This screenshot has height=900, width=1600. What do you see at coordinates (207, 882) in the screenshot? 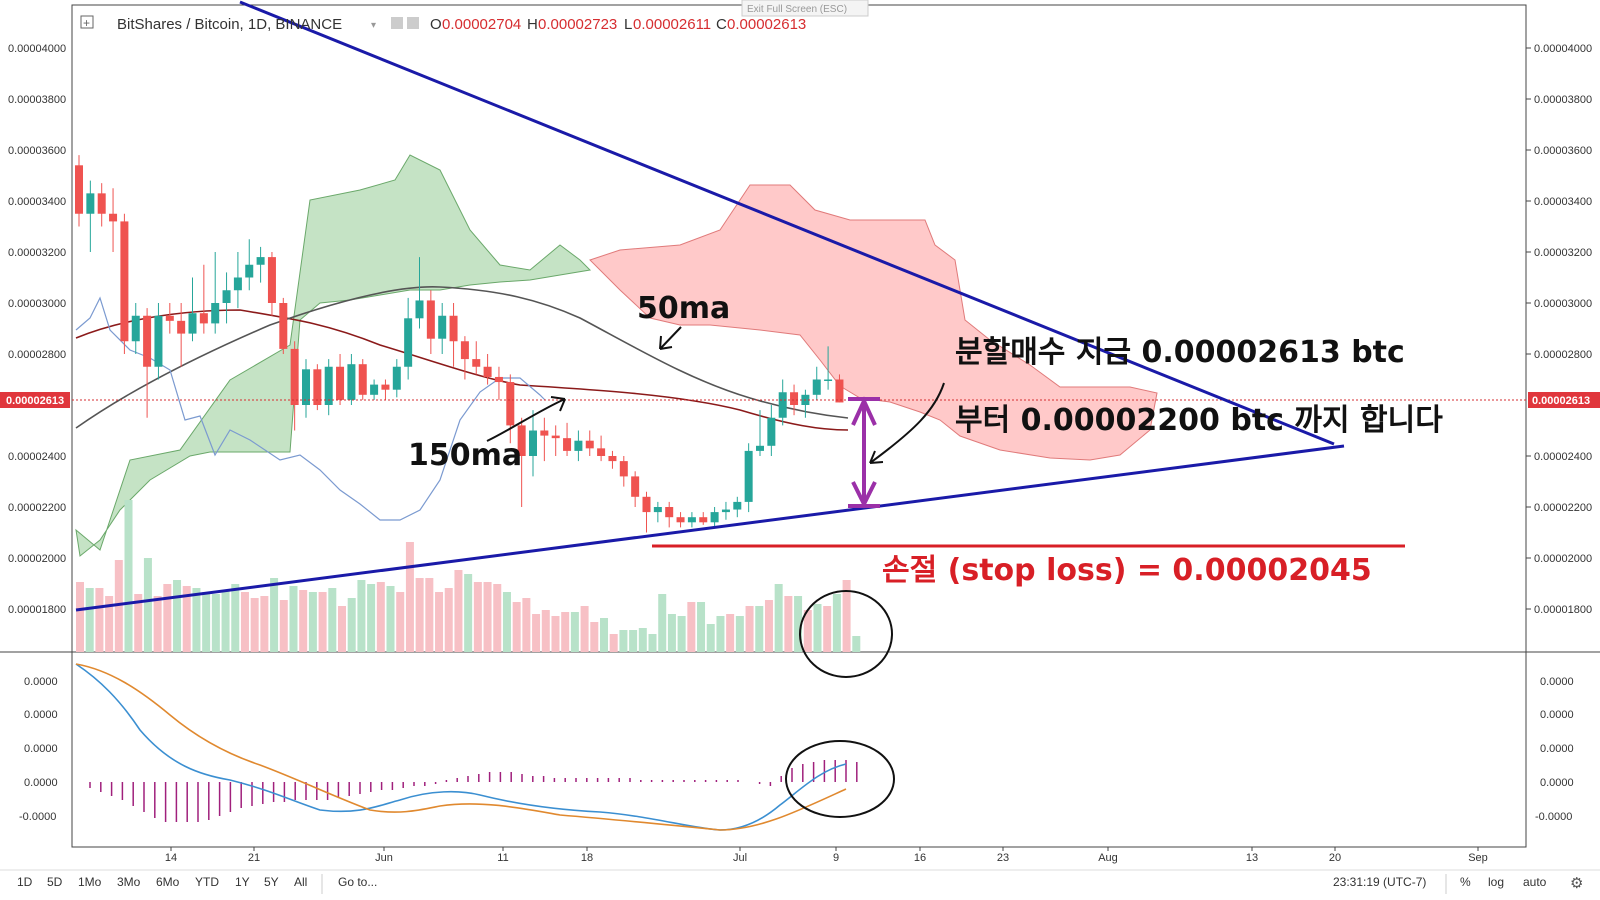
I see `range-ytd: YTD` at bounding box center [207, 882].